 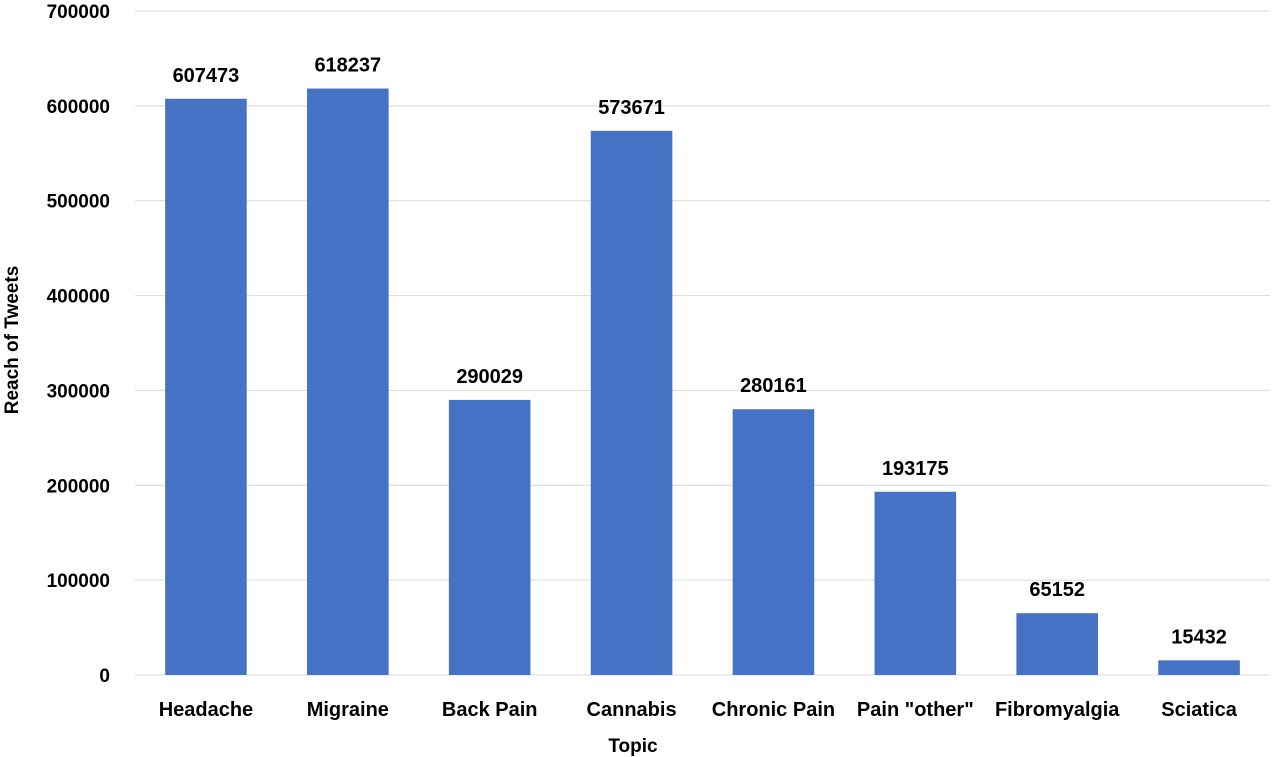 What do you see at coordinates (206, 710) in the screenshot?
I see `x-tick-label: Headache` at bounding box center [206, 710].